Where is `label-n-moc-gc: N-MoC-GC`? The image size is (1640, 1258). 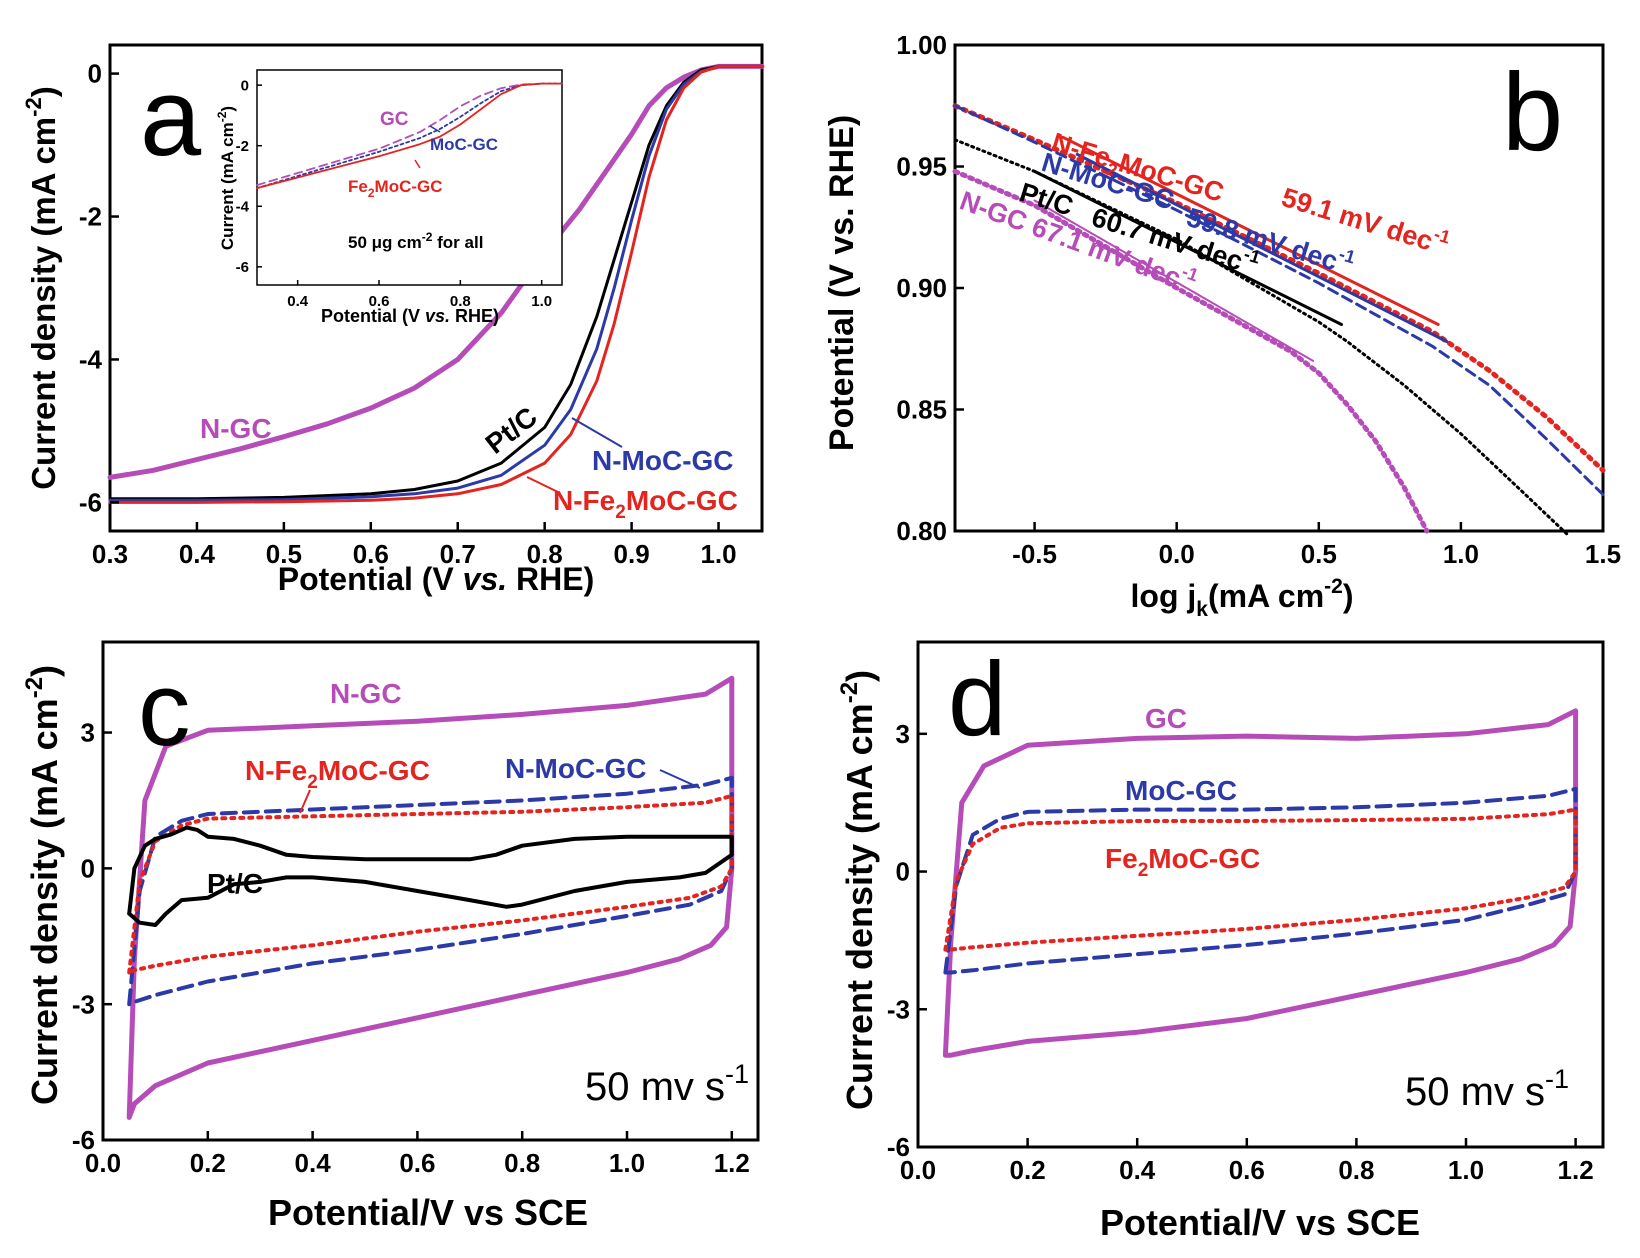
label-n-moc-gc: N-MoC-GC is located at coordinates (663, 460).